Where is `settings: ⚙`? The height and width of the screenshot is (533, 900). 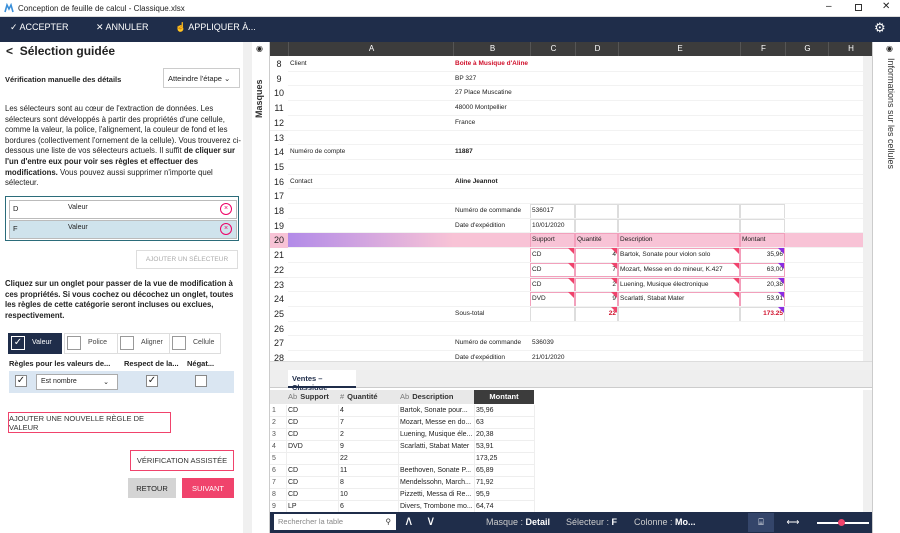 settings: ⚙ is located at coordinates (880, 27).